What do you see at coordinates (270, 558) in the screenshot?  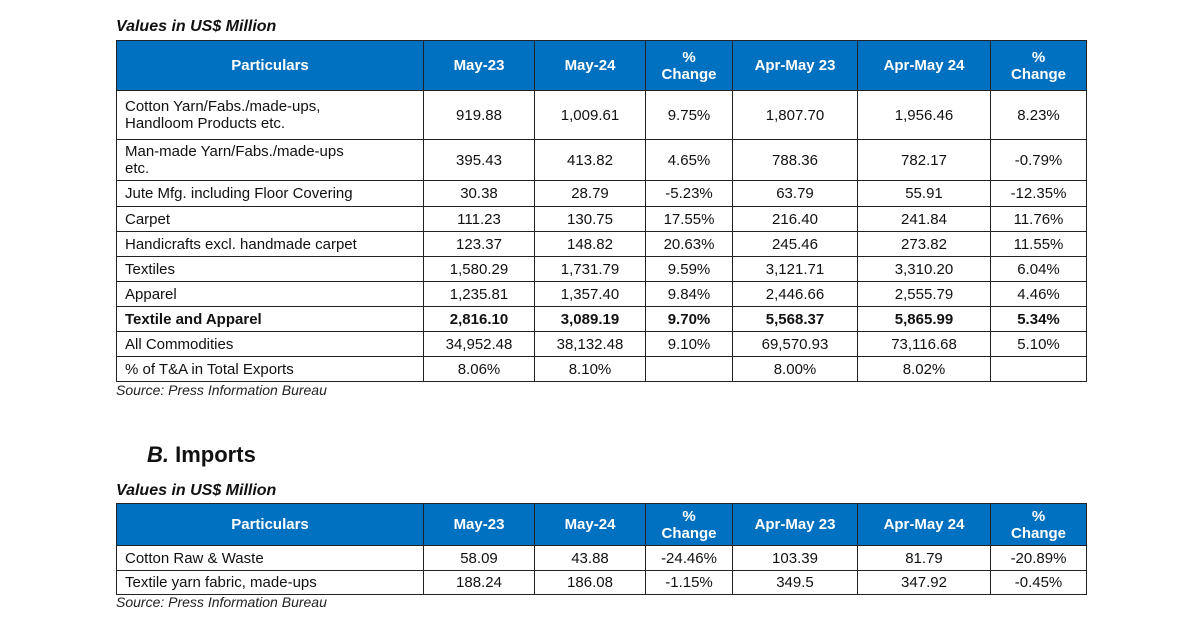 I see `cell-particulars: Cotton Raw & Waste` at bounding box center [270, 558].